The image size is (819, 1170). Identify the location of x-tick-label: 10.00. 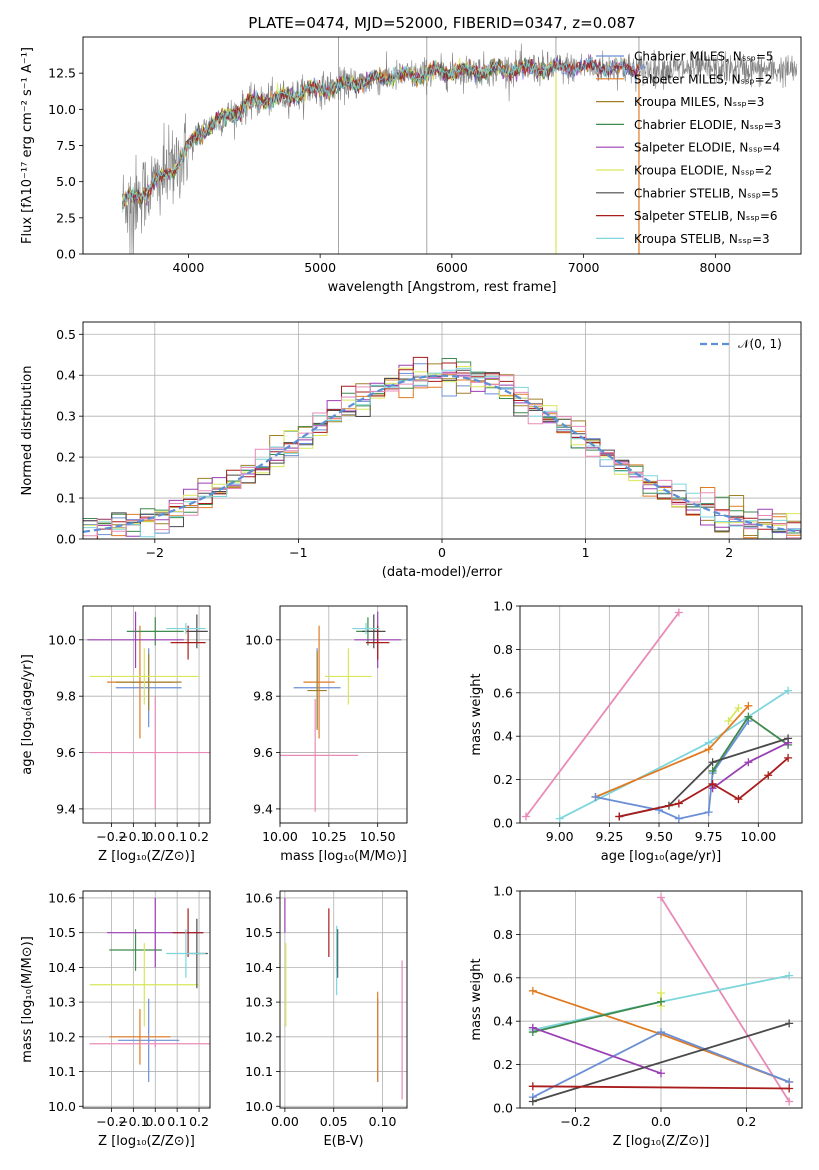
(280, 836).